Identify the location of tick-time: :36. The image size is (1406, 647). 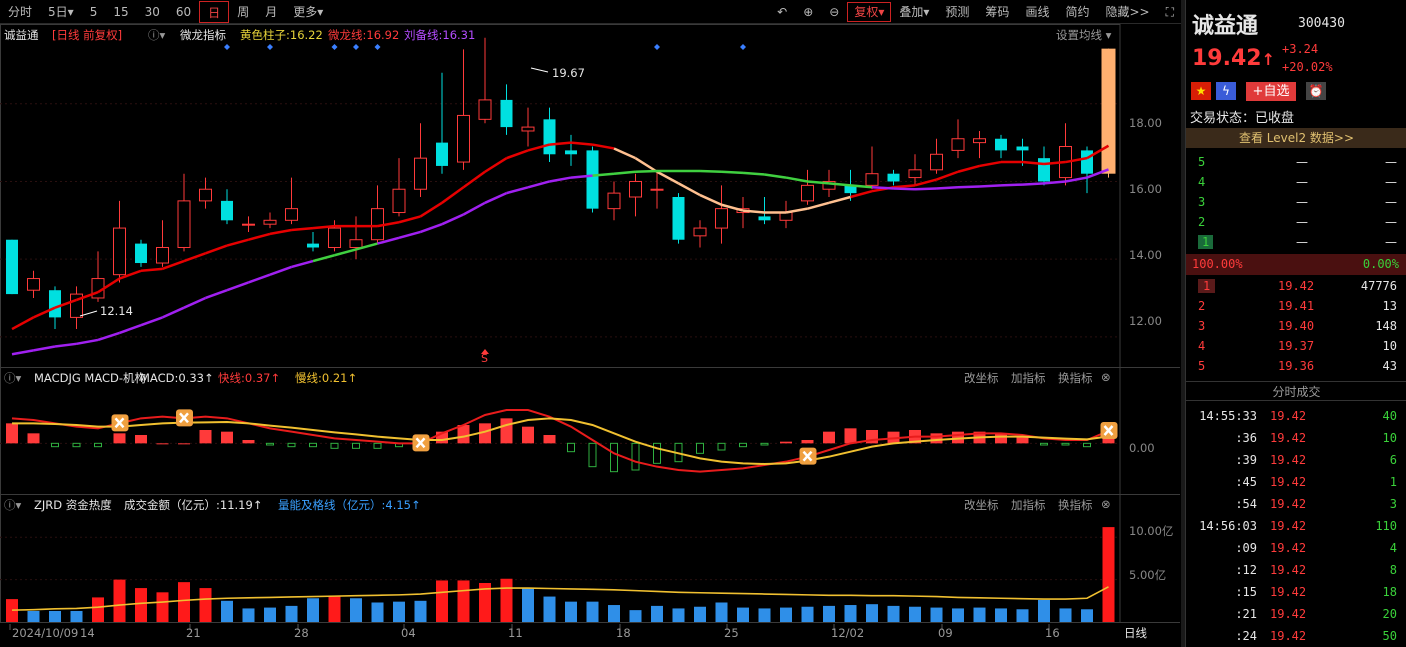
(1246, 438).